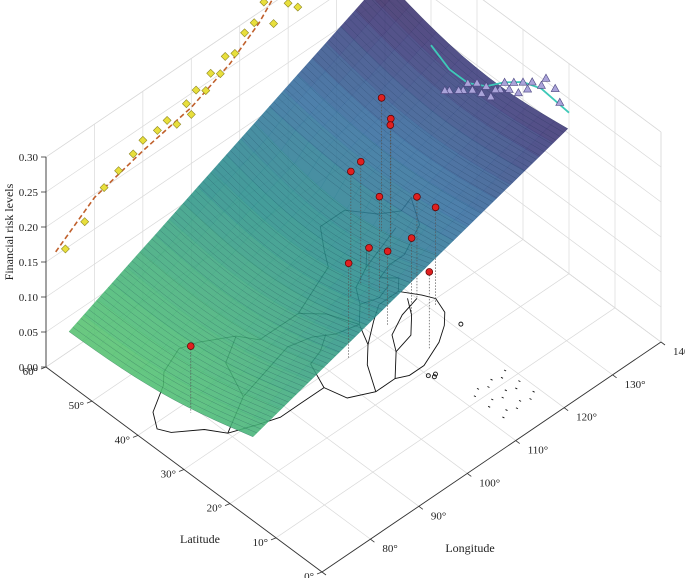 This screenshot has height=578, width=685. I want to click on z-axis-label: Financial risk levels, so click(9, 231).